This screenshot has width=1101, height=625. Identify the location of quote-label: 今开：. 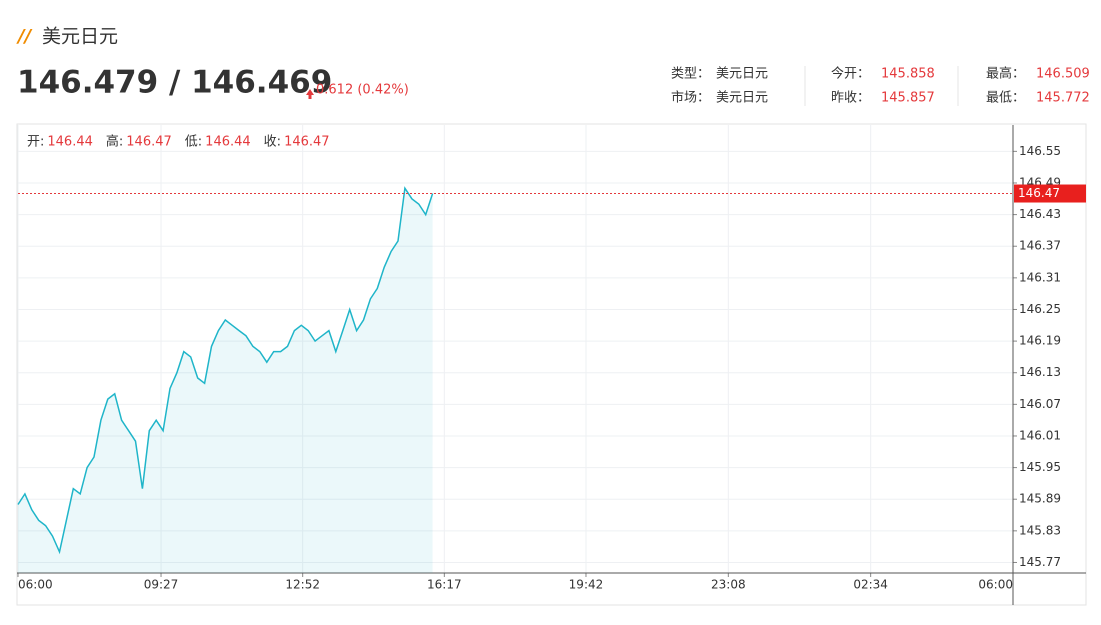
(850, 74).